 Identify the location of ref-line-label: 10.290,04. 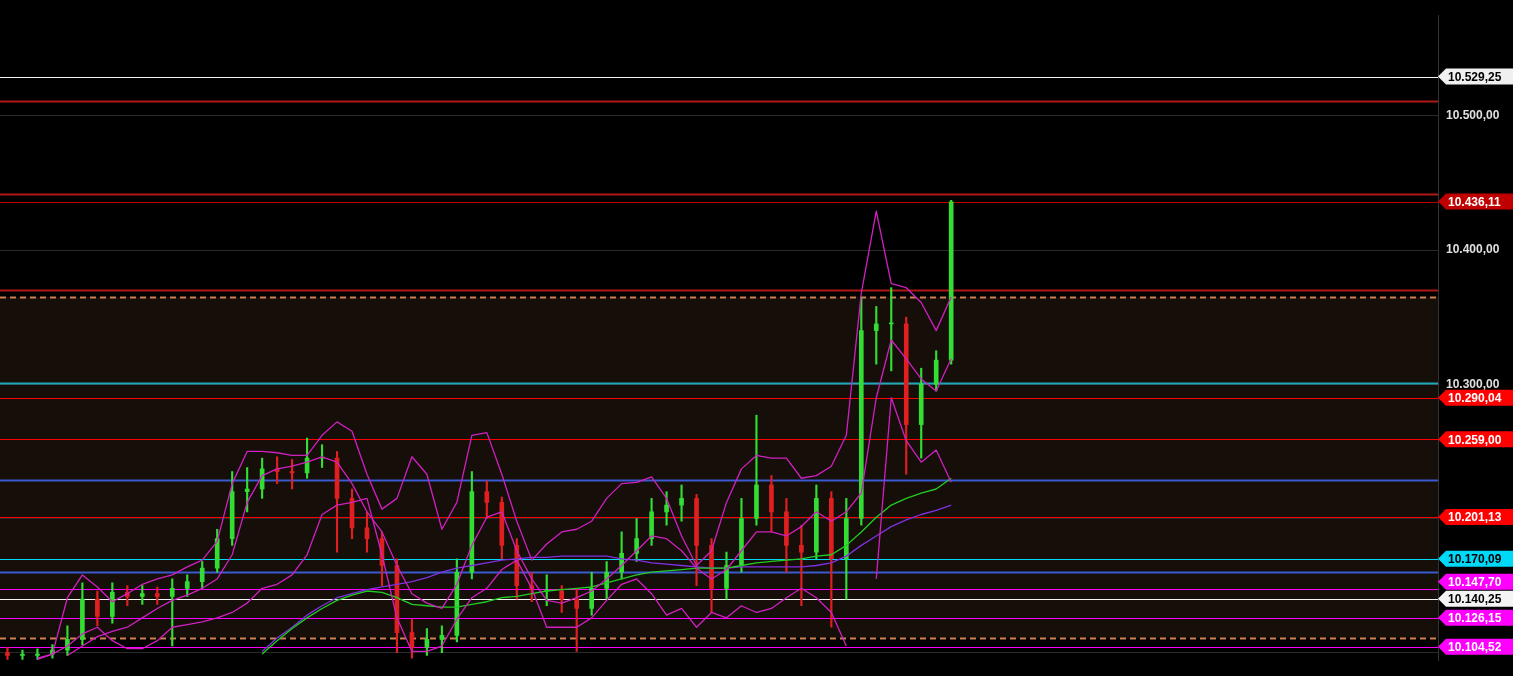
(1475, 397).